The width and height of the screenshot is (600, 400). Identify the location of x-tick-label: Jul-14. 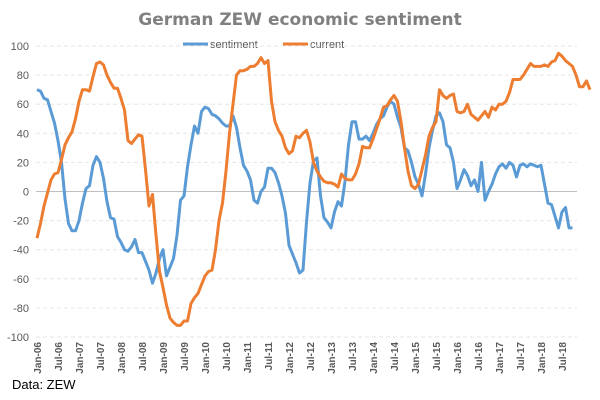
(395, 356).